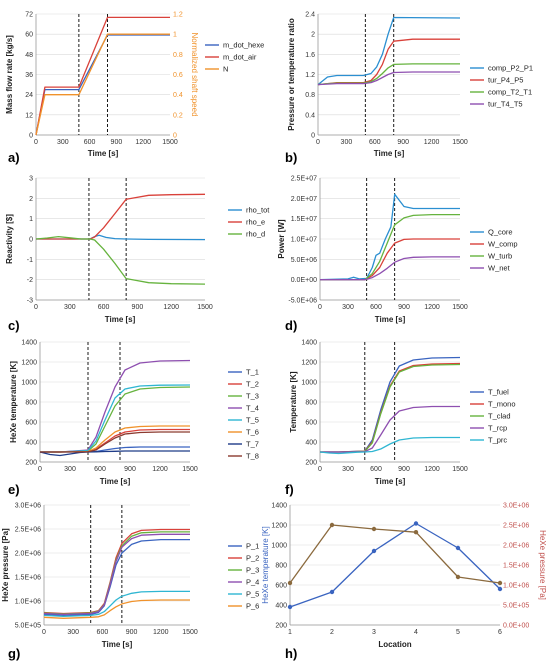 The width and height of the screenshot is (550, 671). I want to click on x-tick-label: 6, so click(500, 632).